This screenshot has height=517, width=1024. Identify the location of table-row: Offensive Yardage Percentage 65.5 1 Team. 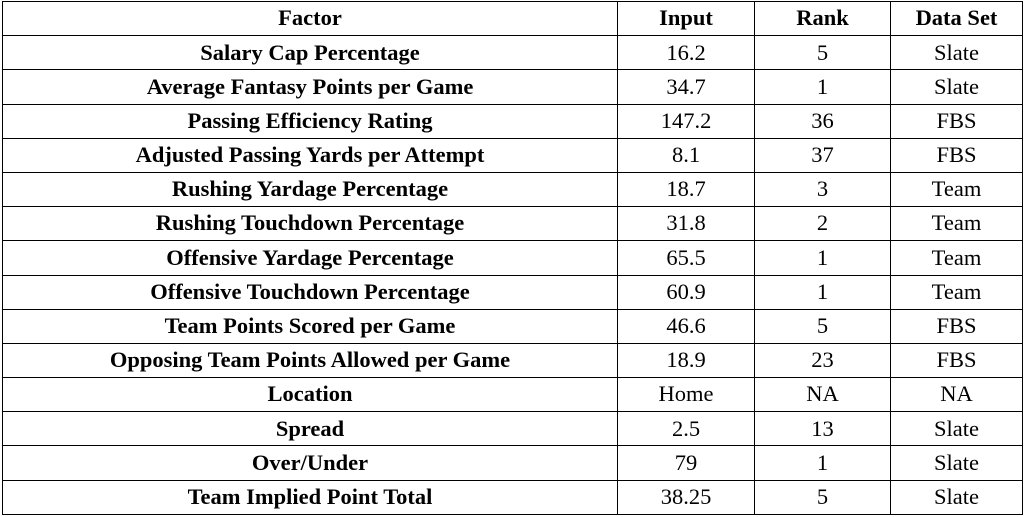
(512, 258).